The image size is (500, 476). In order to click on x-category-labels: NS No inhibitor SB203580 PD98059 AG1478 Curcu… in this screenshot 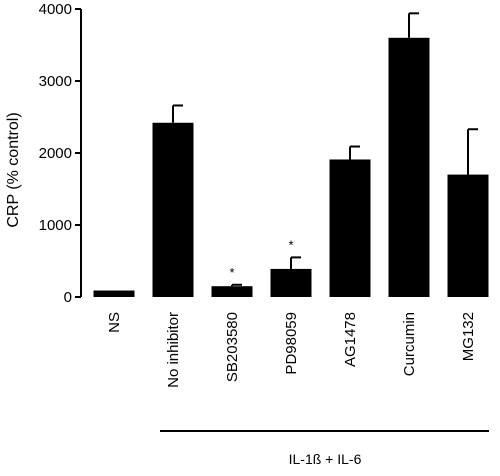, I will do `click(291, 350)`.